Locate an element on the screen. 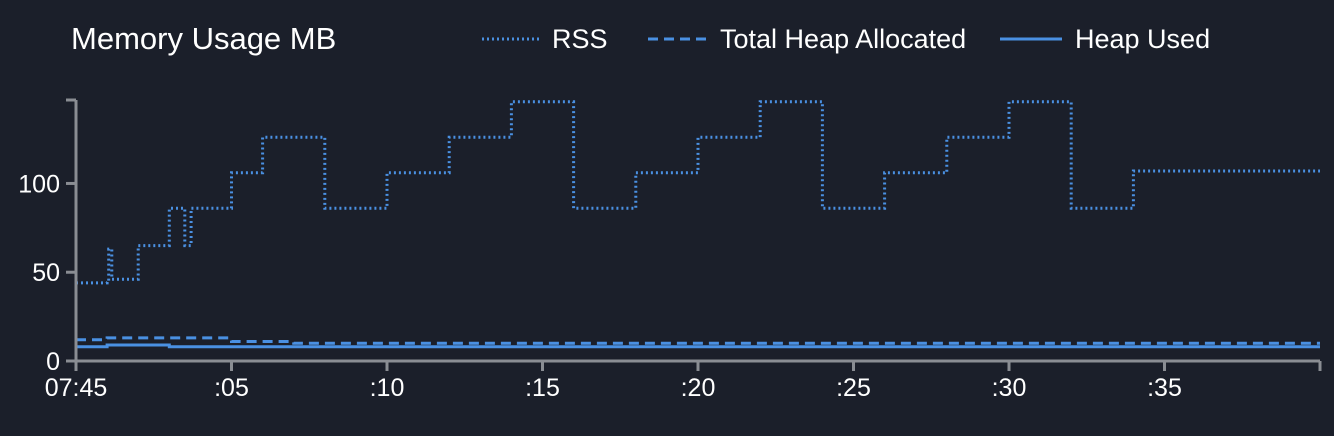  y-tick-label: 100 is located at coordinates (39, 184).